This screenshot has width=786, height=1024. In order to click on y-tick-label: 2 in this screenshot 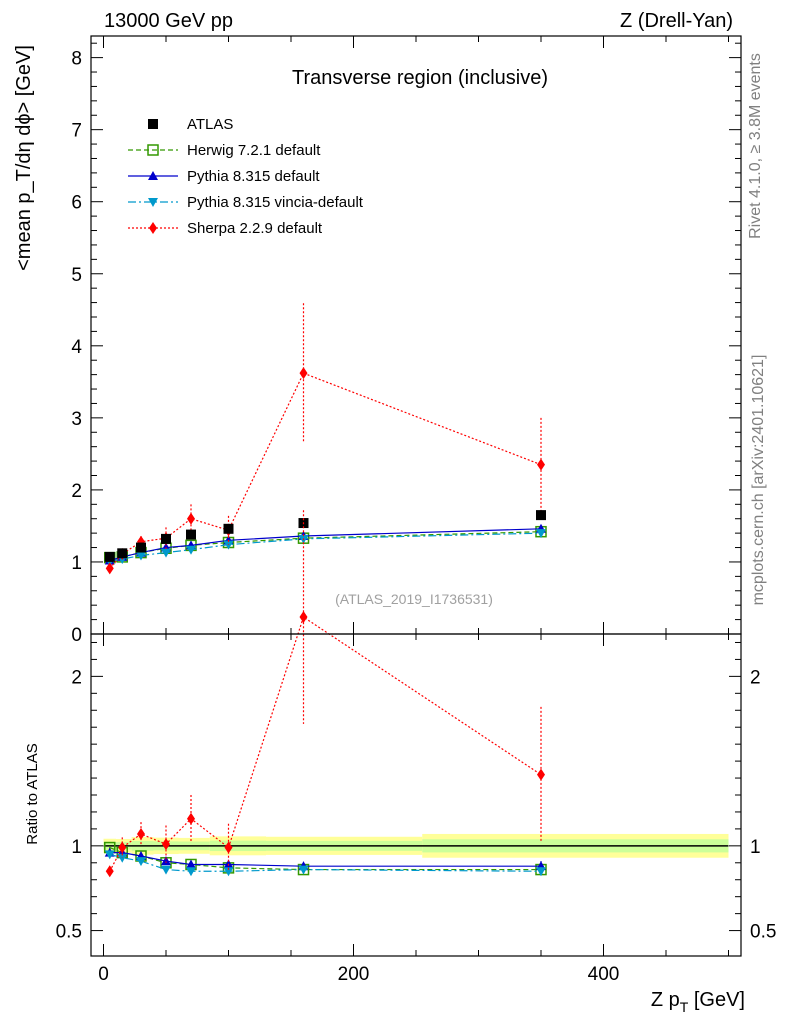, I will do `click(76, 491)`.